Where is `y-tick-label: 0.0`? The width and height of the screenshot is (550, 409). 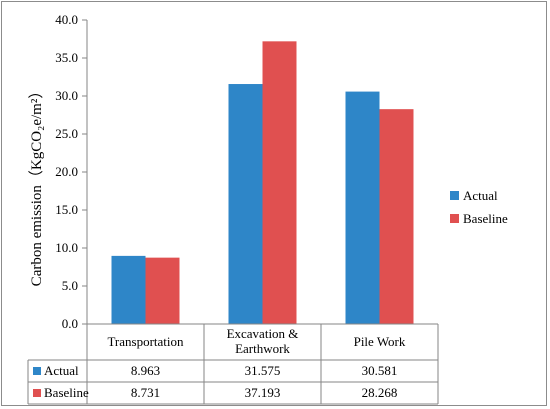
y-tick-label: 0.0 is located at coordinates (70, 323).